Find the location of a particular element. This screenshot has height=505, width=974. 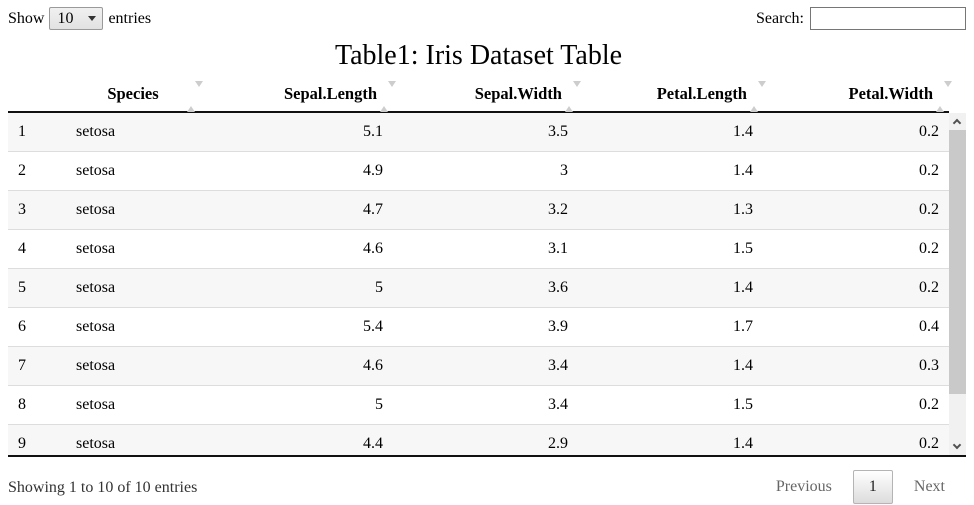

table-row: 6 setosa 5.4 3.9 1.7 0.4 is located at coordinates (478, 327).